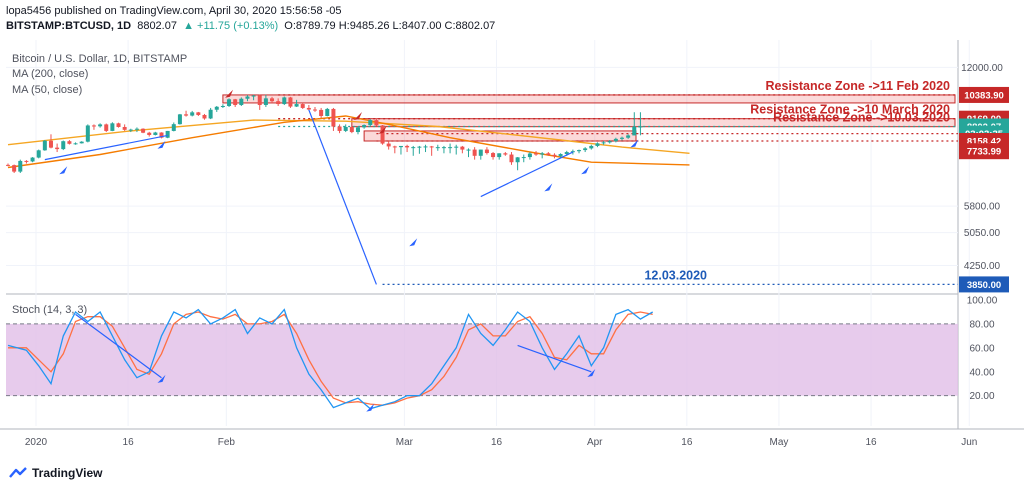 This screenshot has width=1024, height=491. Describe the element at coordinates (342, 197) in the screenshot. I see `trendline` at that location.